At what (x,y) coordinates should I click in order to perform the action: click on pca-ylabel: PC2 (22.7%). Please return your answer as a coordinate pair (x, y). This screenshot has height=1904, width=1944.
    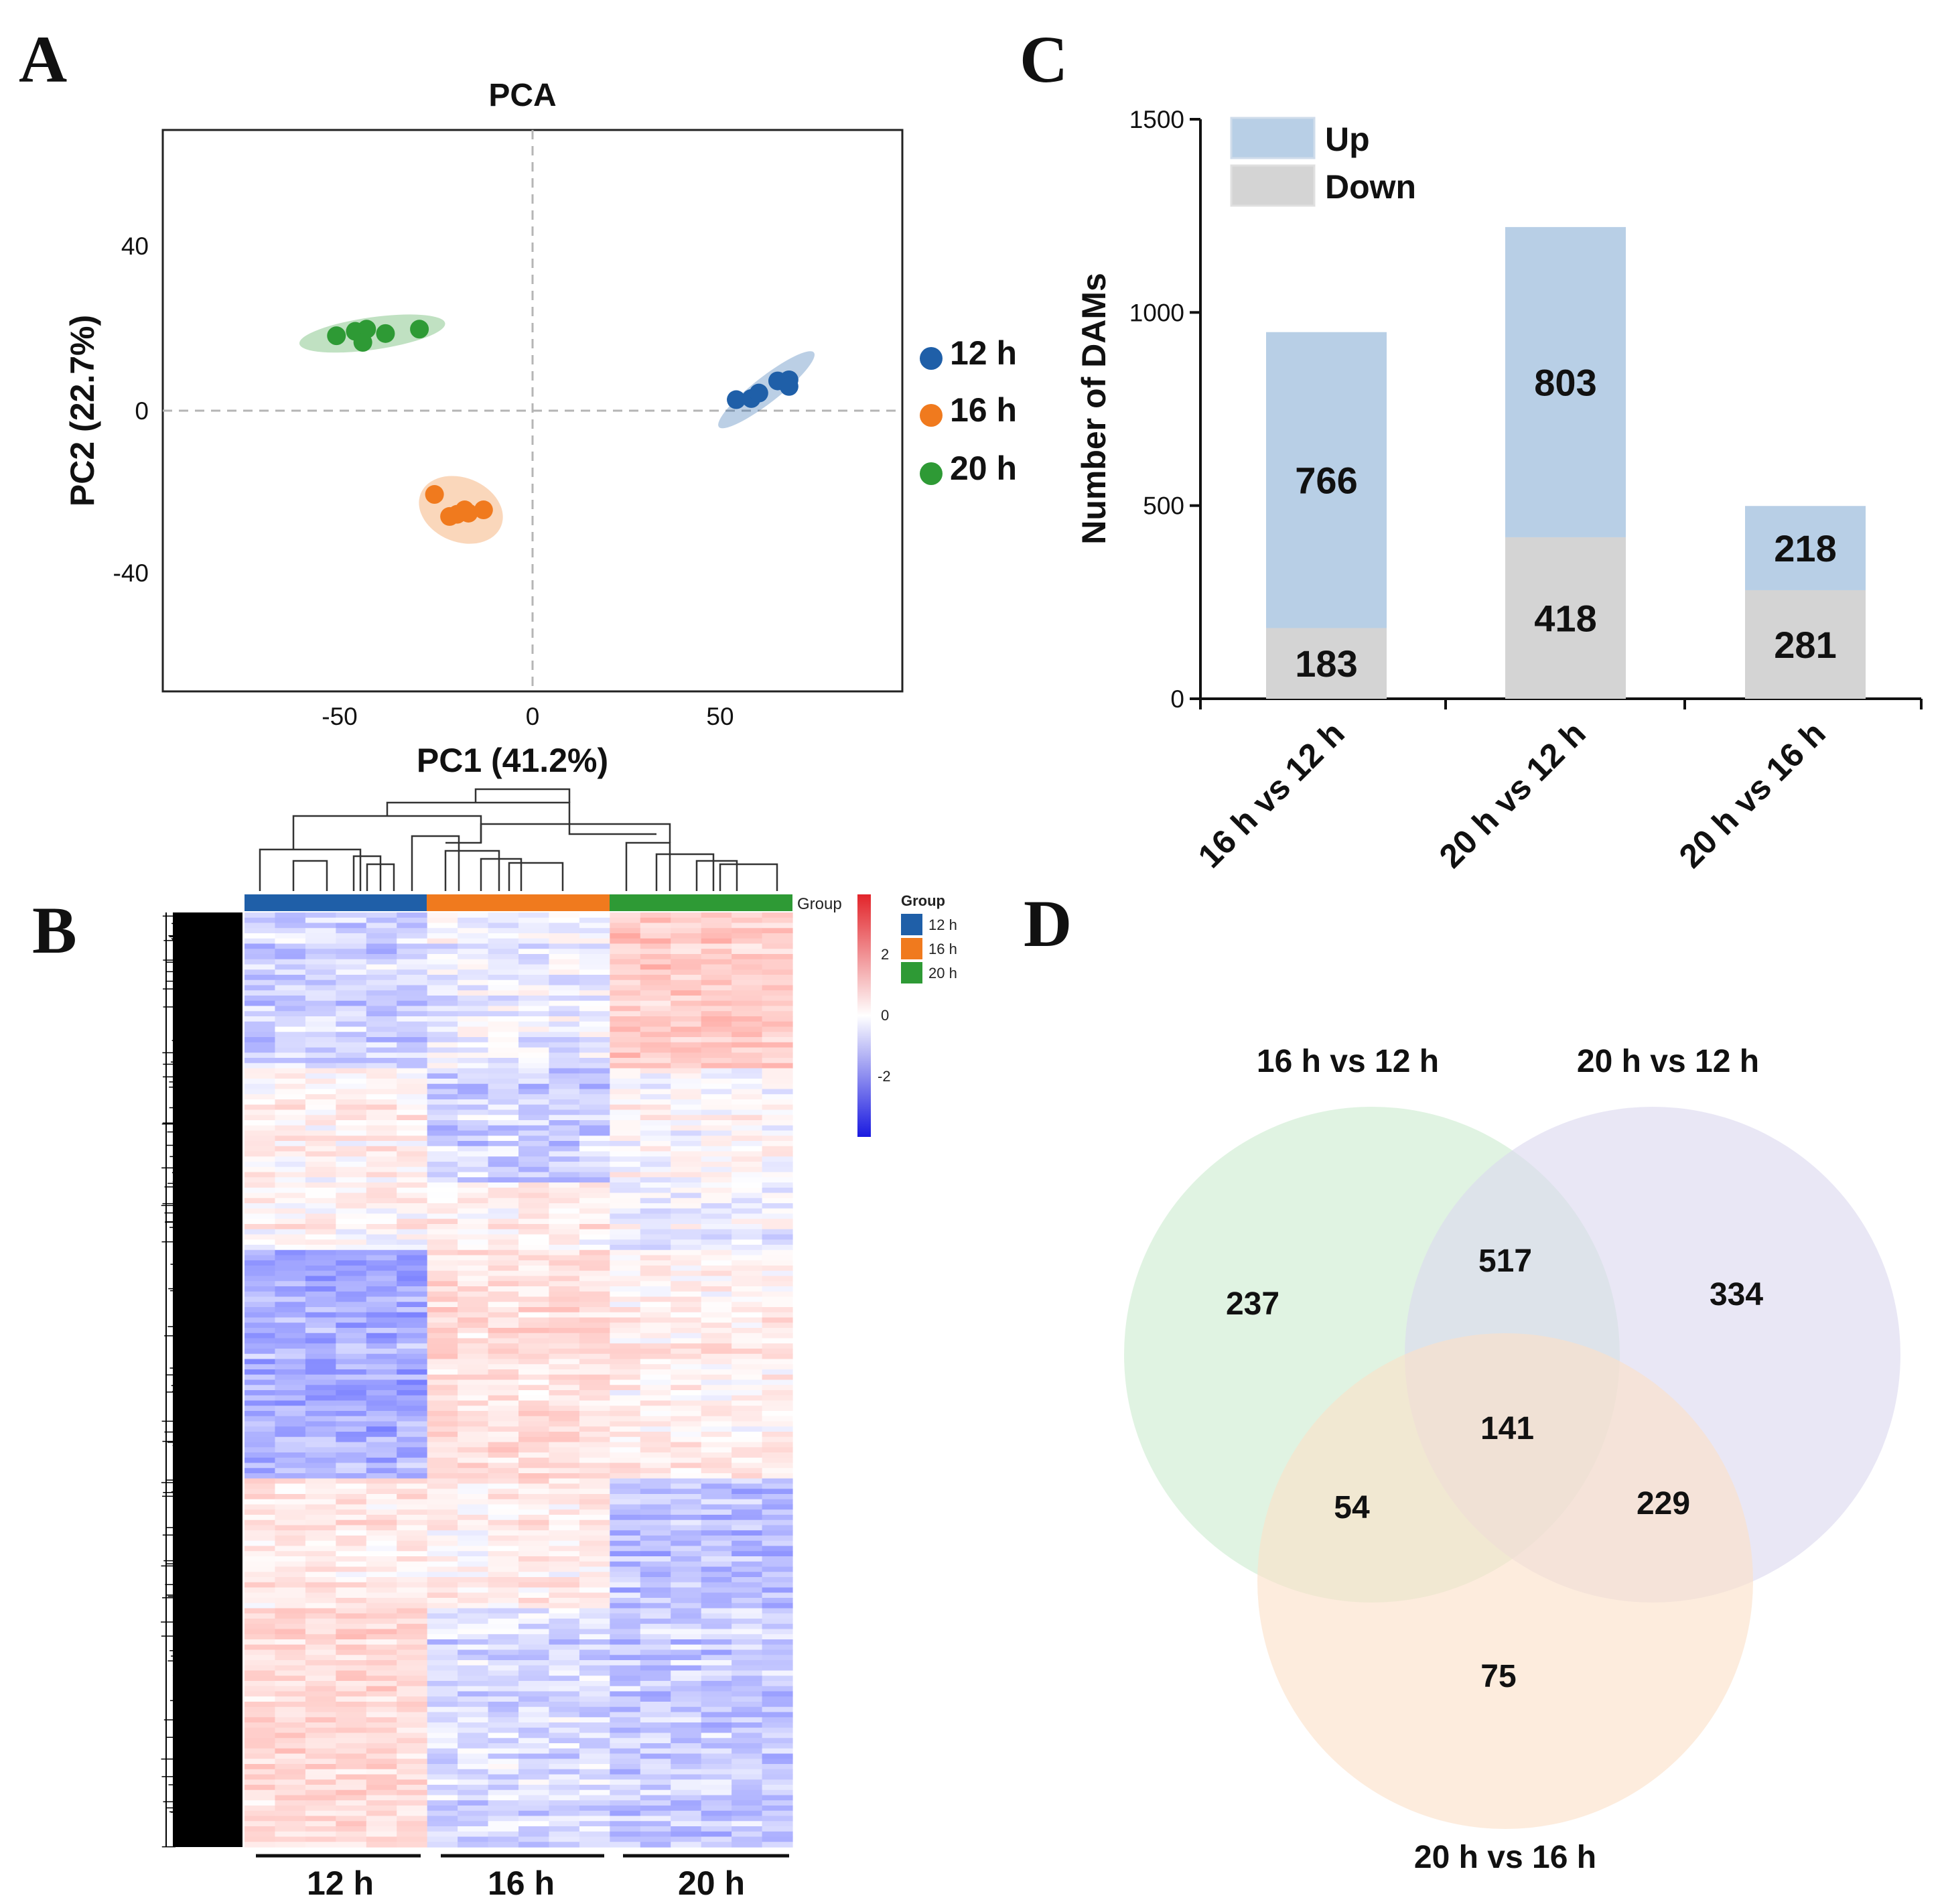
    Looking at the image, I should click on (82, 410).